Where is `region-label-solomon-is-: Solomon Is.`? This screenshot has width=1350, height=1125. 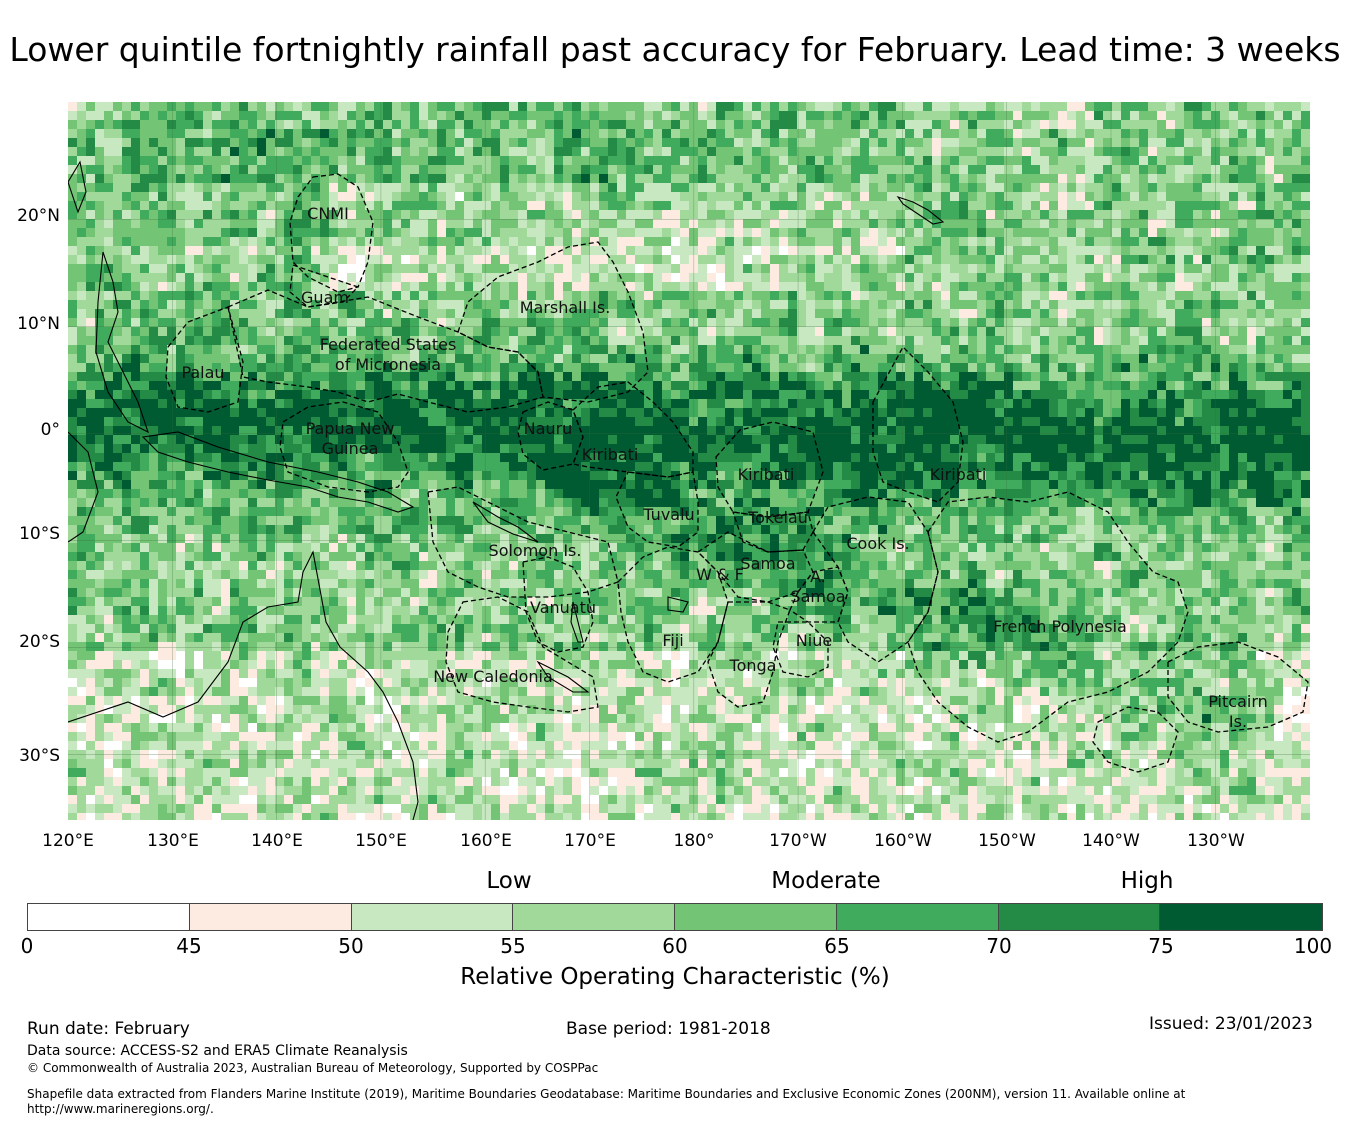 region-label-solomon-is-: Solomon Is. is located at coordinates (535, 550).